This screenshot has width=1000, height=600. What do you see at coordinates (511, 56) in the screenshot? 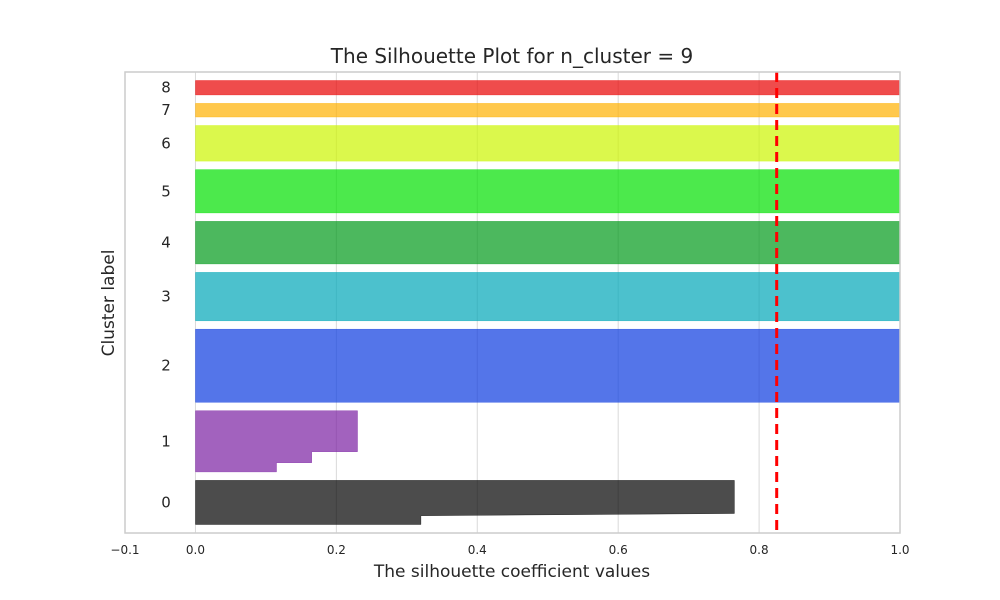
I see `chart-title: The Silhouette Plot for n_cluster = 9` at bounding box center [511, 56].